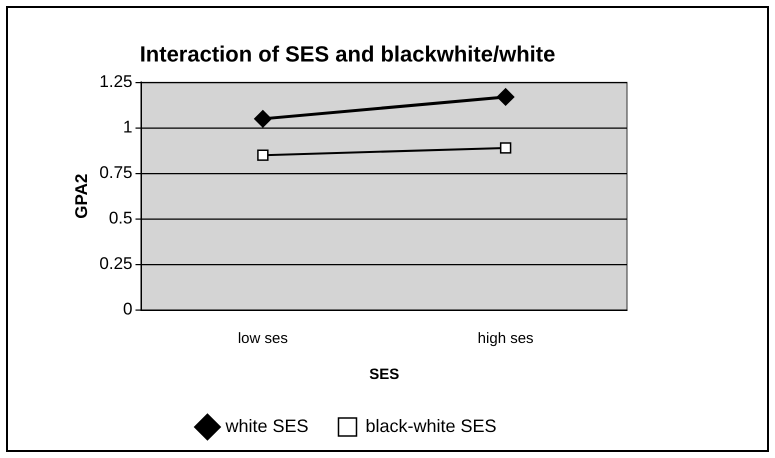 Image resolution: width=775 pixels, height=458 pixels. Describe the element at coordinates (431, 426) in the screenshot. I see `legend-label: black-white SES` at that location.